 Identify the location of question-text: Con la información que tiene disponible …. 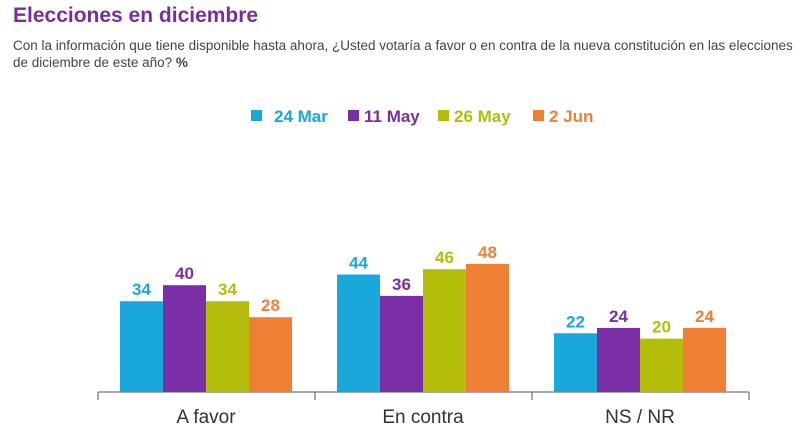
(403, 54).